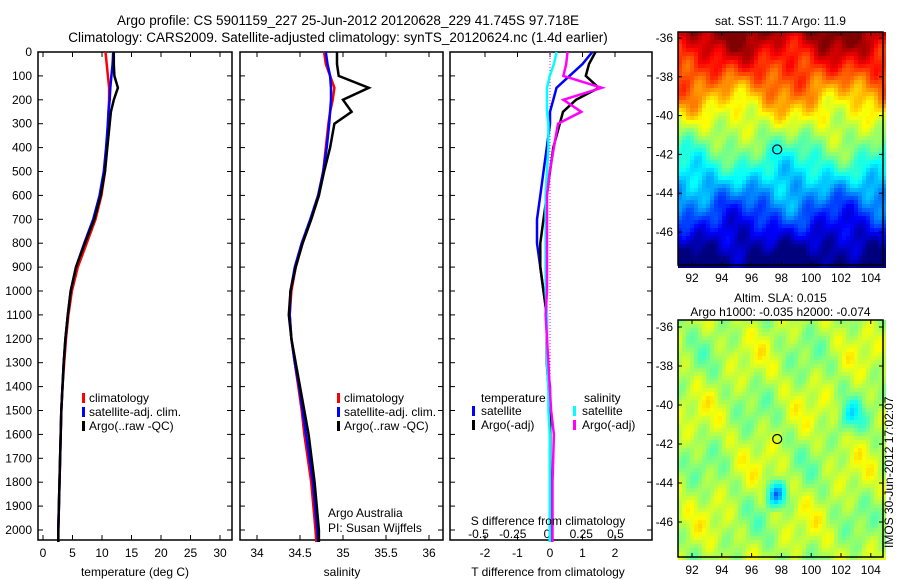  I want to click on y-tick-label: 1100, so click(19, 315).